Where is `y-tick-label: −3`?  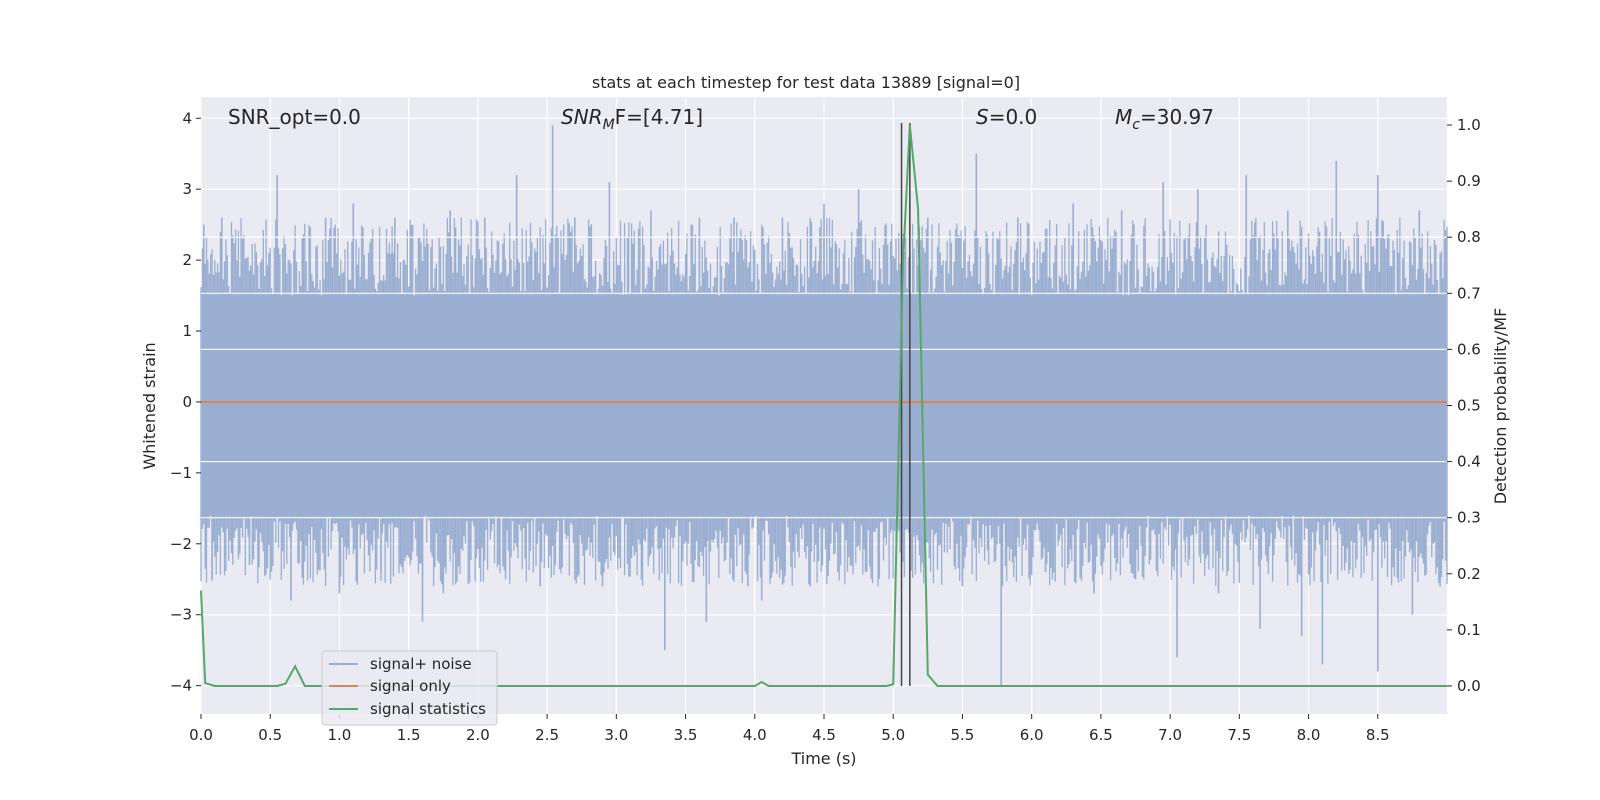 y-tick-label: −3 is located at coordinates (181, 615).